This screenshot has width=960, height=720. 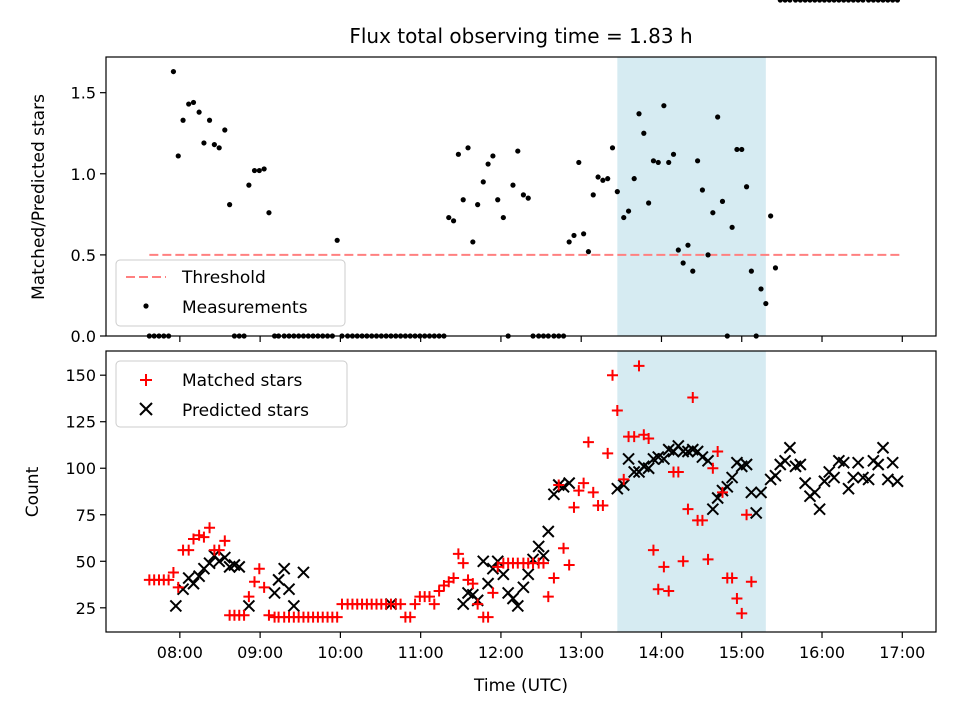 What do you see at coordinates (520, 36) in the screenshot?
I see `chart-title: Flux total observing time = 1.83 h` at bounding box center [520, 36].